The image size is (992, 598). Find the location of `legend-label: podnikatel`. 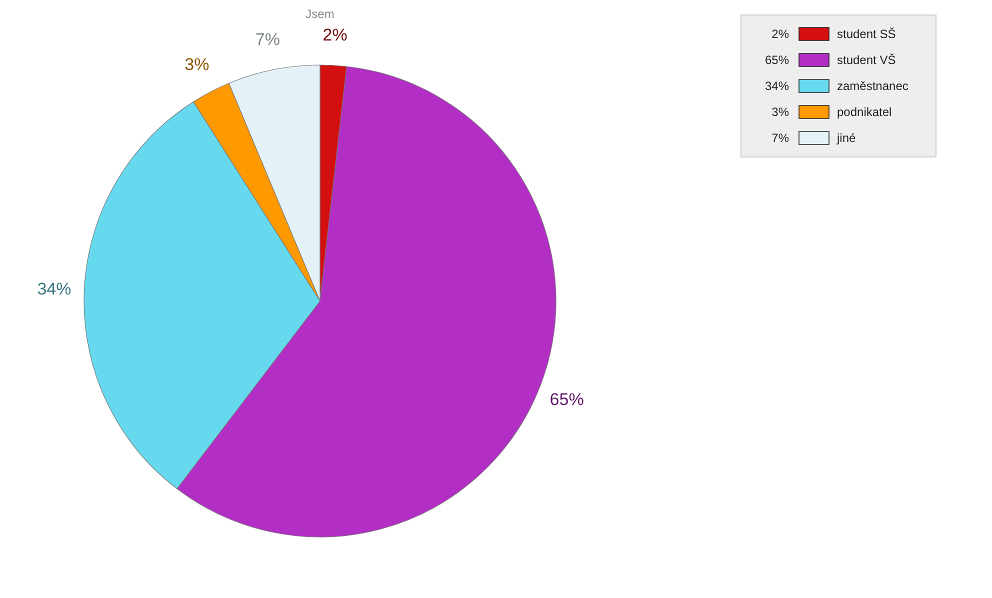

legend-label: podnikatel is located at coordinates (864, 112).